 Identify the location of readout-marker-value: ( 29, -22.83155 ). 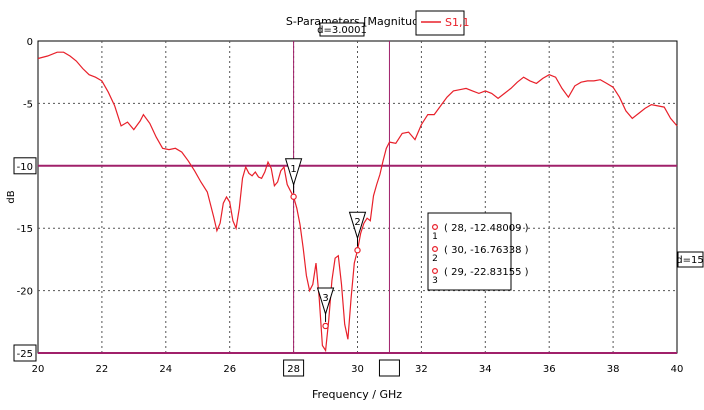
(486, 272).